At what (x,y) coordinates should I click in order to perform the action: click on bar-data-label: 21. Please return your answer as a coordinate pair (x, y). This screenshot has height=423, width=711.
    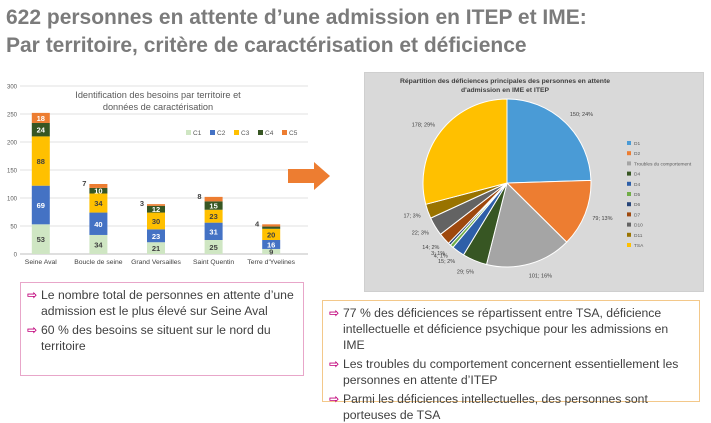
    Looking at the image, I should click on (156, 248).